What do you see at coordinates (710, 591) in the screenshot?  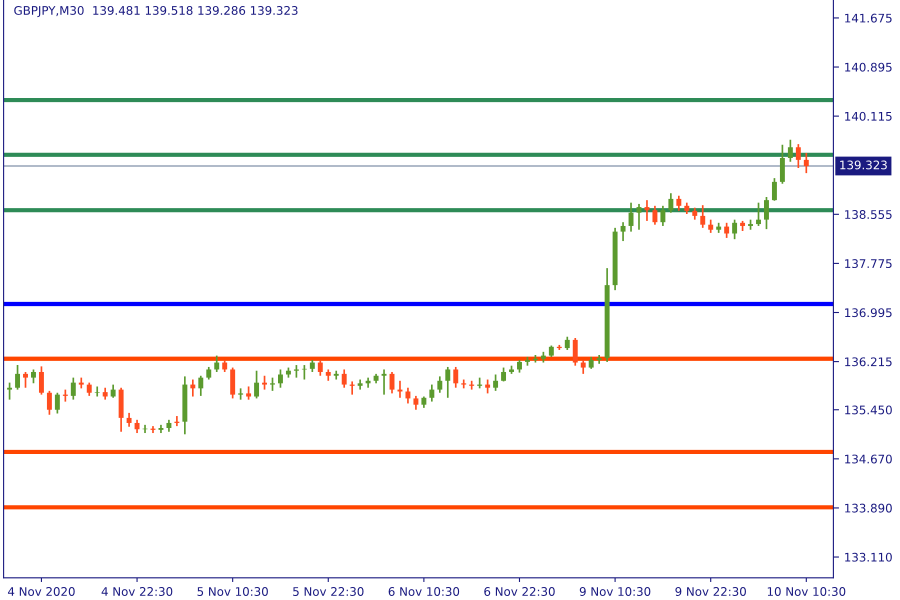 I see `x-tick-label: 9 Nov 22:30` at bounding box center [710, 591].